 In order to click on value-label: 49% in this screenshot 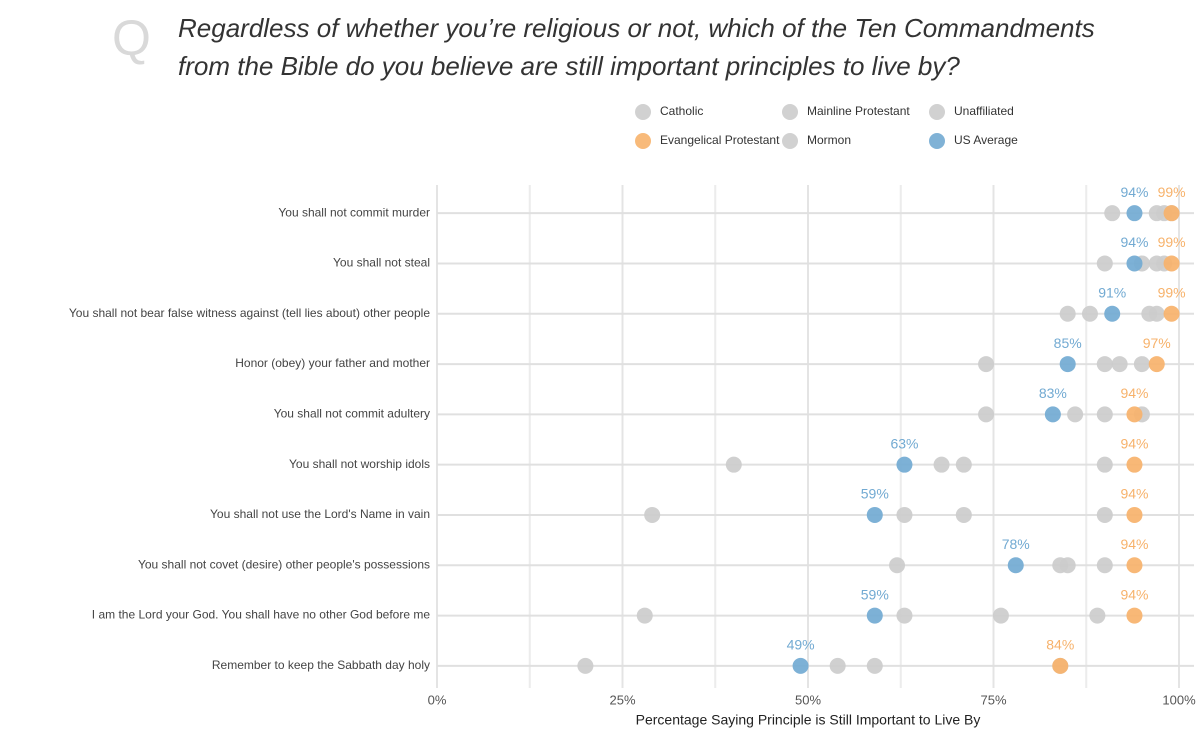, I will do `click(801, 645)`.